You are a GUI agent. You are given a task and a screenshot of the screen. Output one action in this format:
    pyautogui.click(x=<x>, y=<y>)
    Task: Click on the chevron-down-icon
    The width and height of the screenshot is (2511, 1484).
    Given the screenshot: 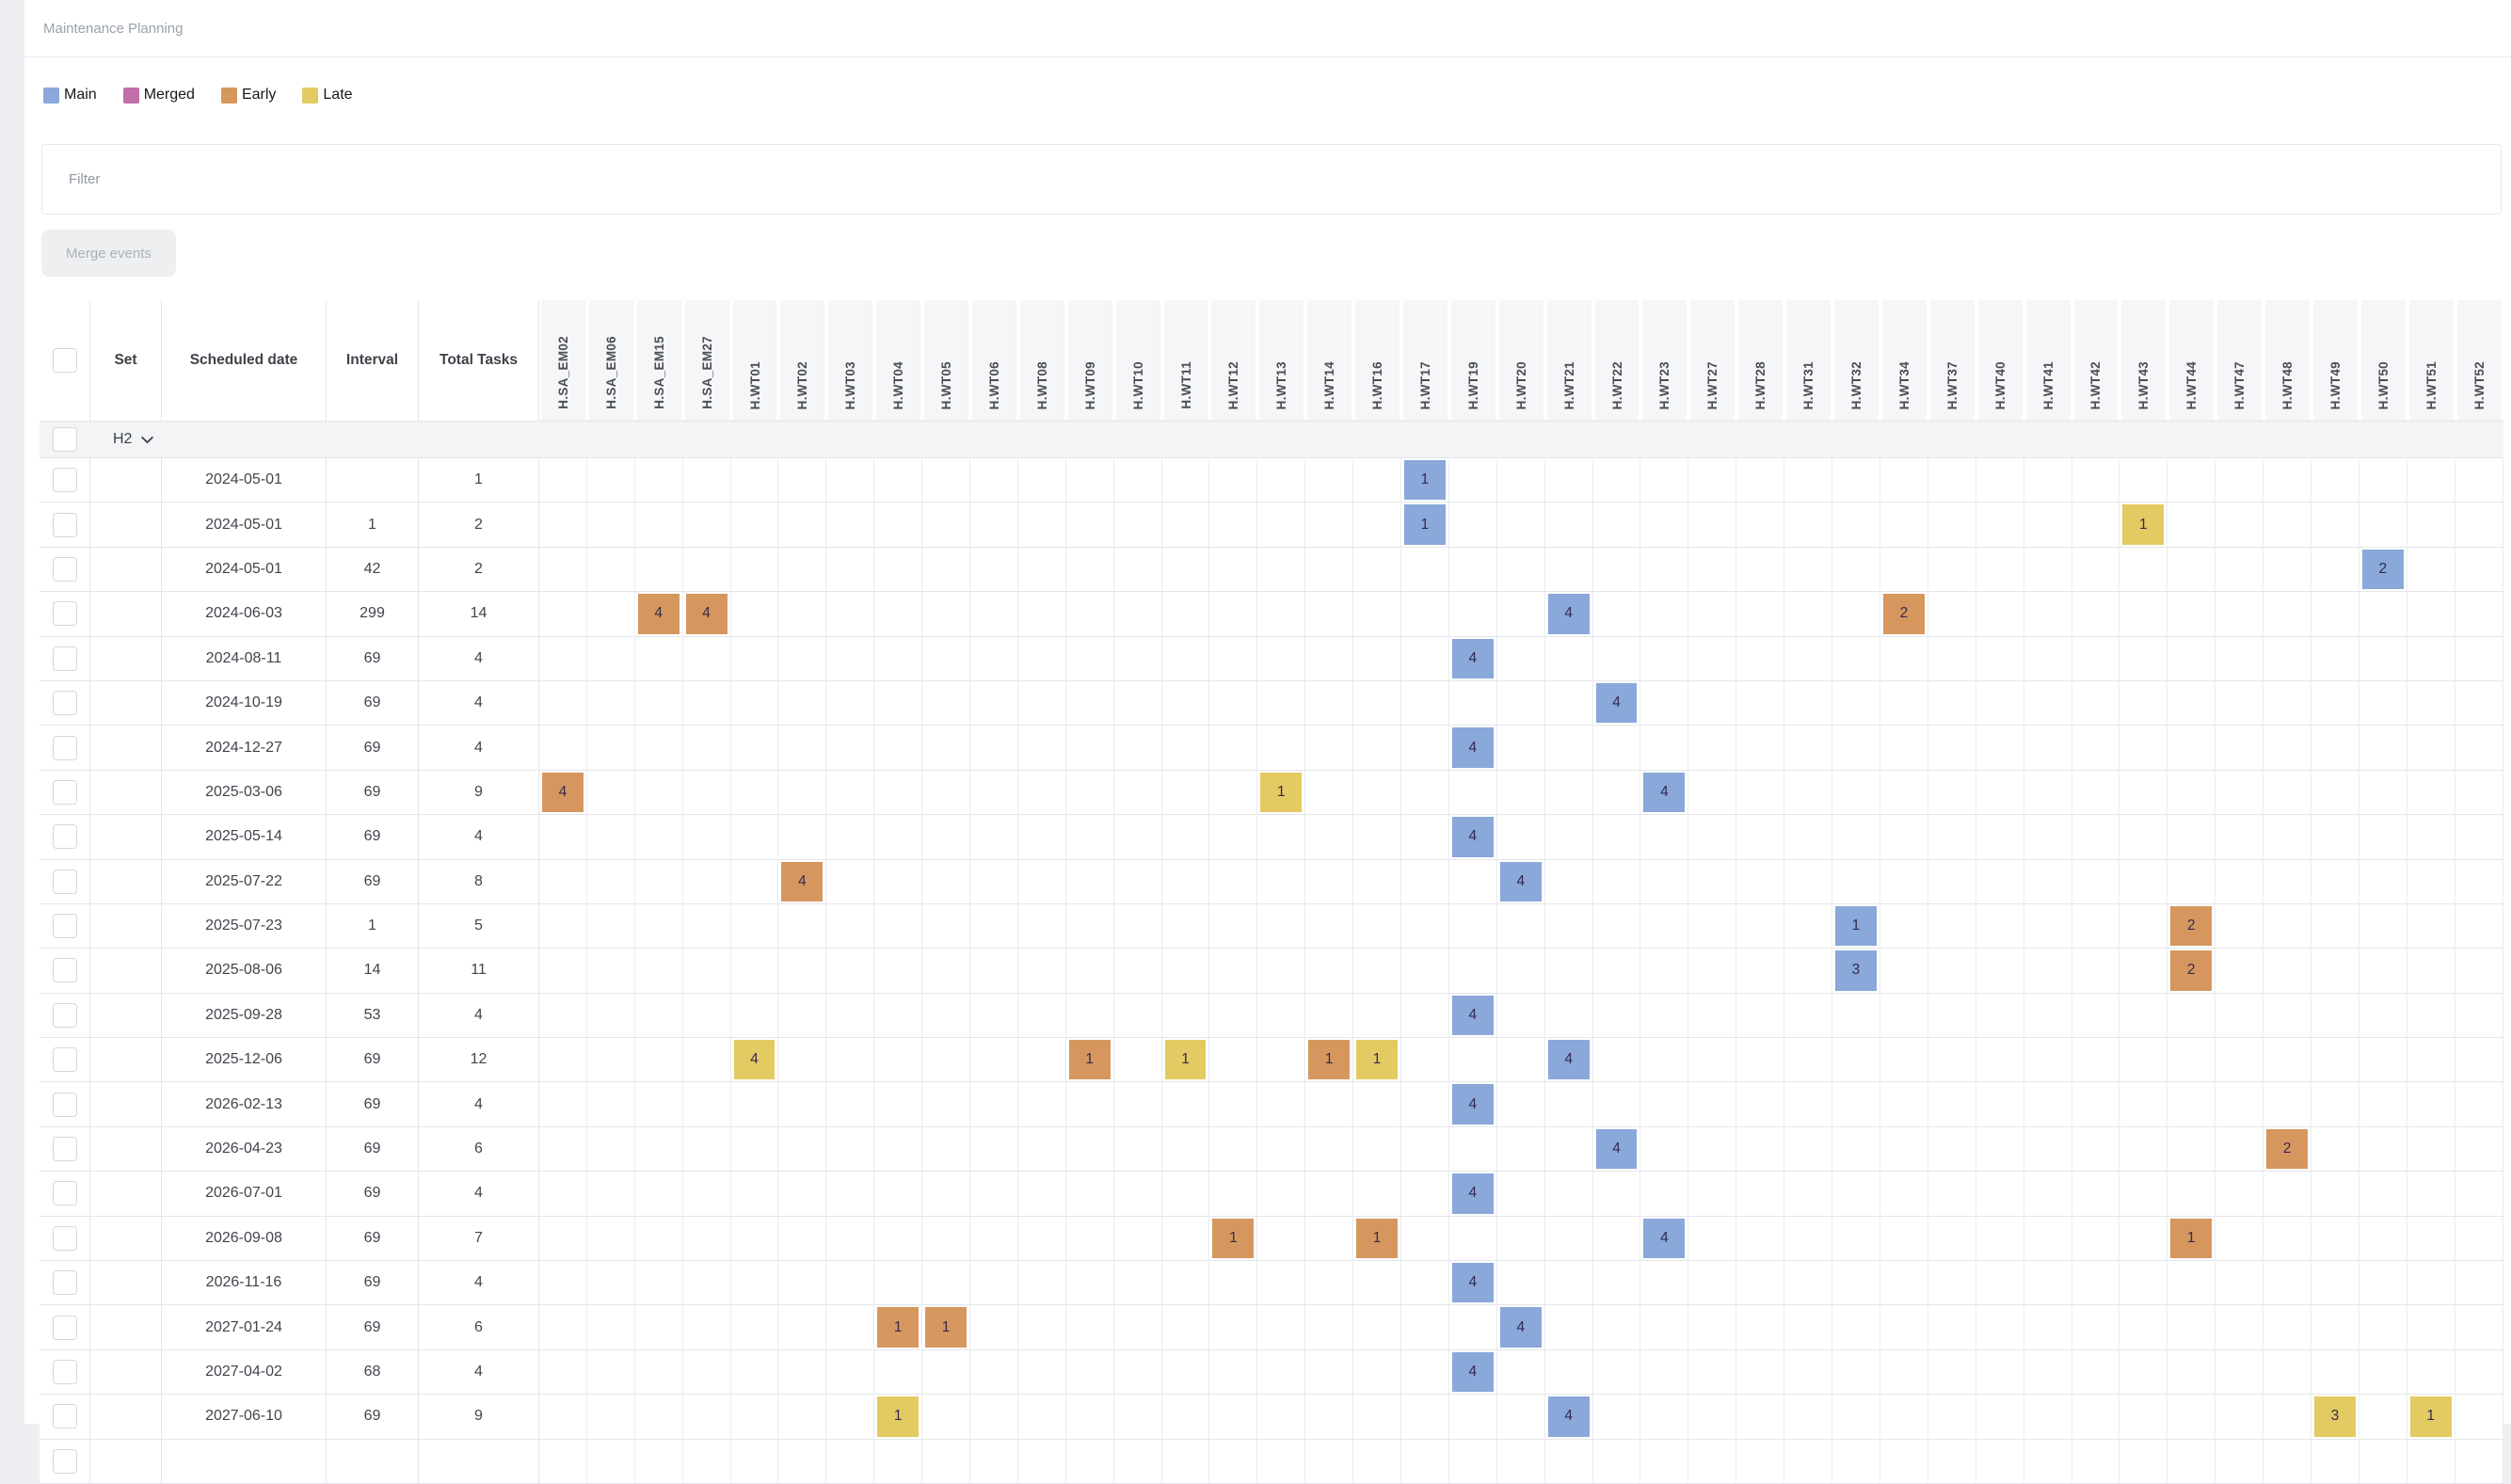 What is the action you would take?
    pyautogui.click(x=147, y=440)
    